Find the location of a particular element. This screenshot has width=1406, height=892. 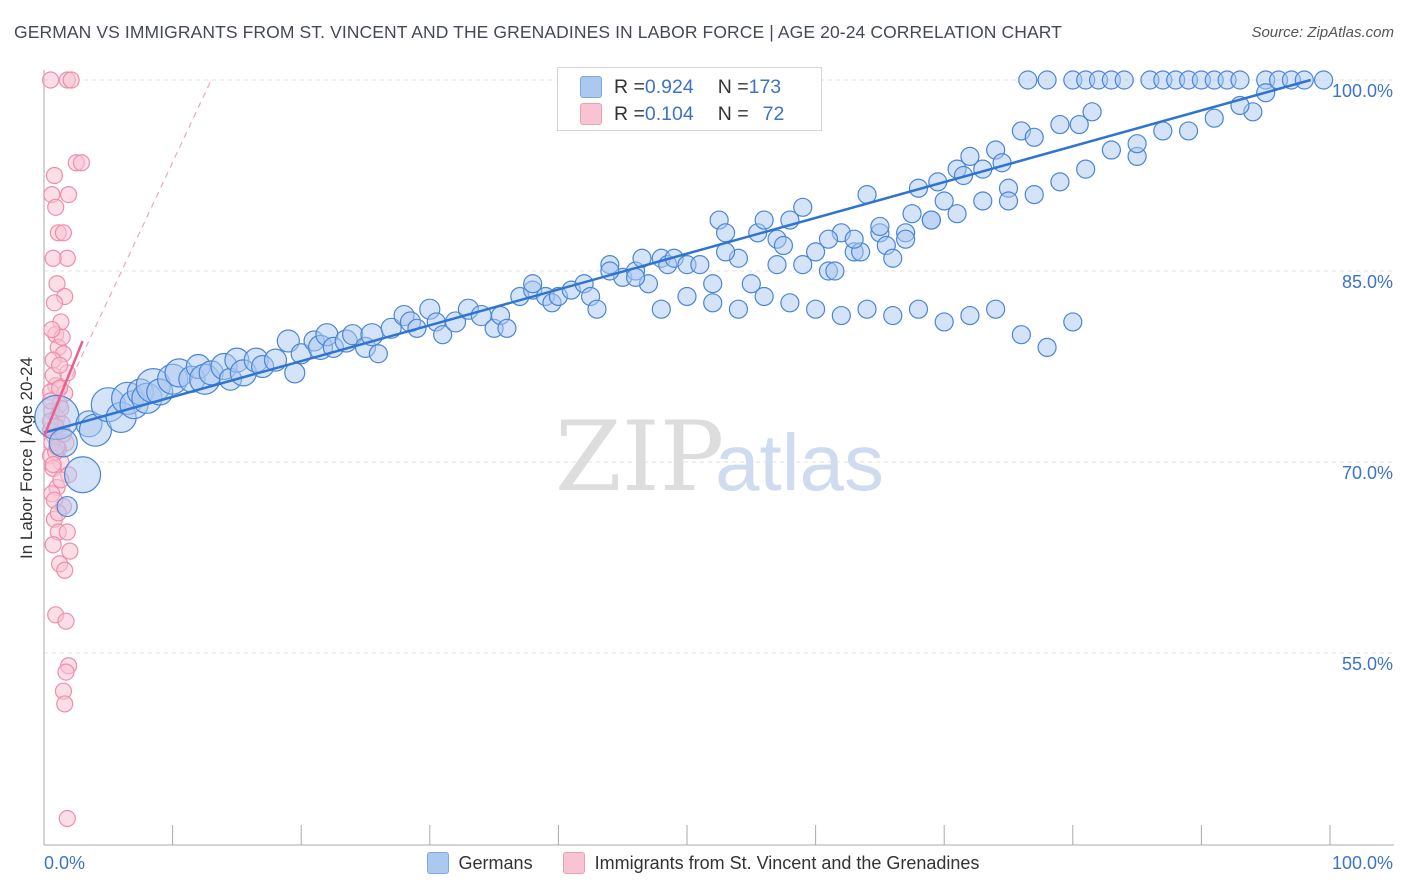

y-tick-label: 85.0% is located at coordinates (1367, 282).